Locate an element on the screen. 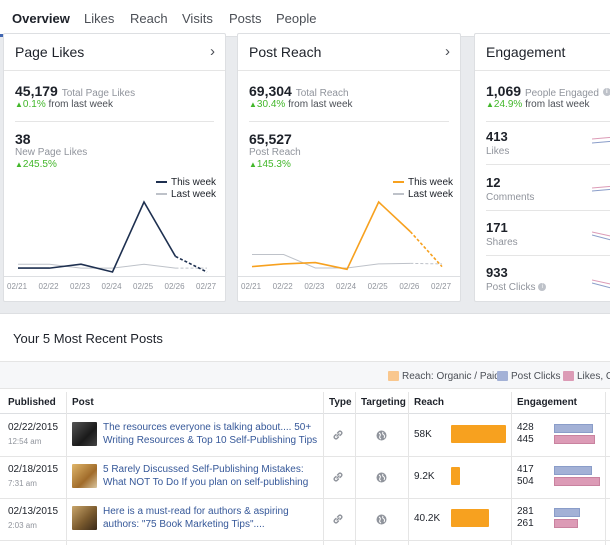 Image resolution: width=610 pixels, height=545 pixels. tab-people: People is located at coordinates (296, 18).